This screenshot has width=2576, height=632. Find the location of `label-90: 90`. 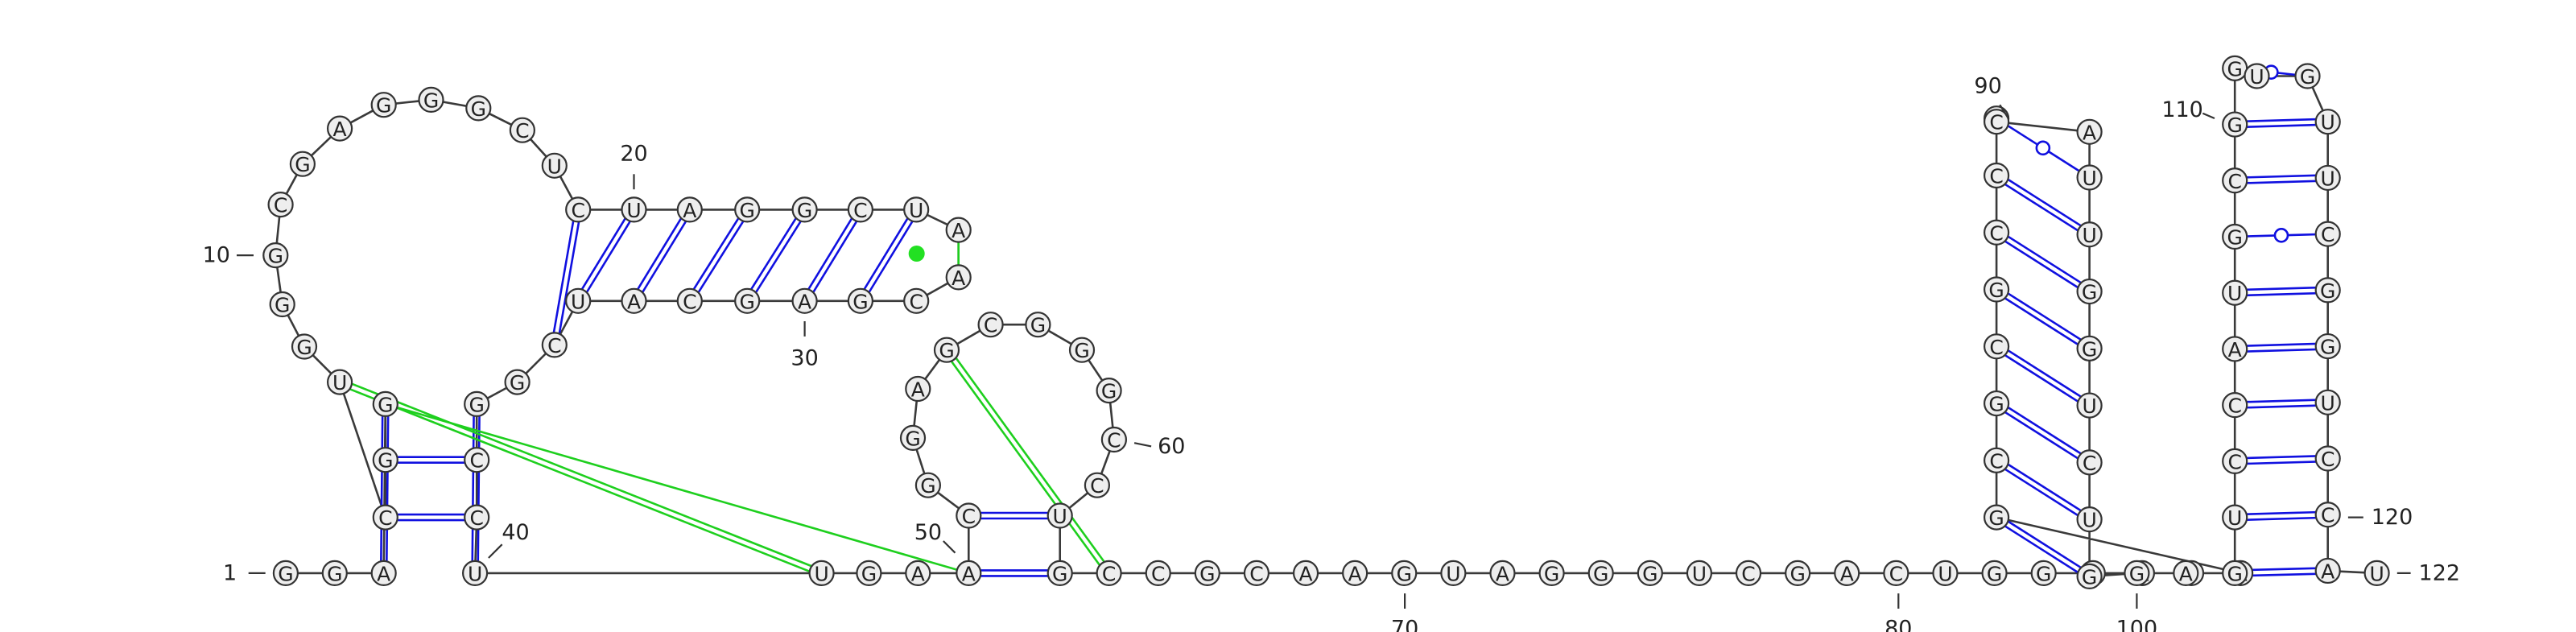

label-90: 90 is located at coordinates (1987, 86).